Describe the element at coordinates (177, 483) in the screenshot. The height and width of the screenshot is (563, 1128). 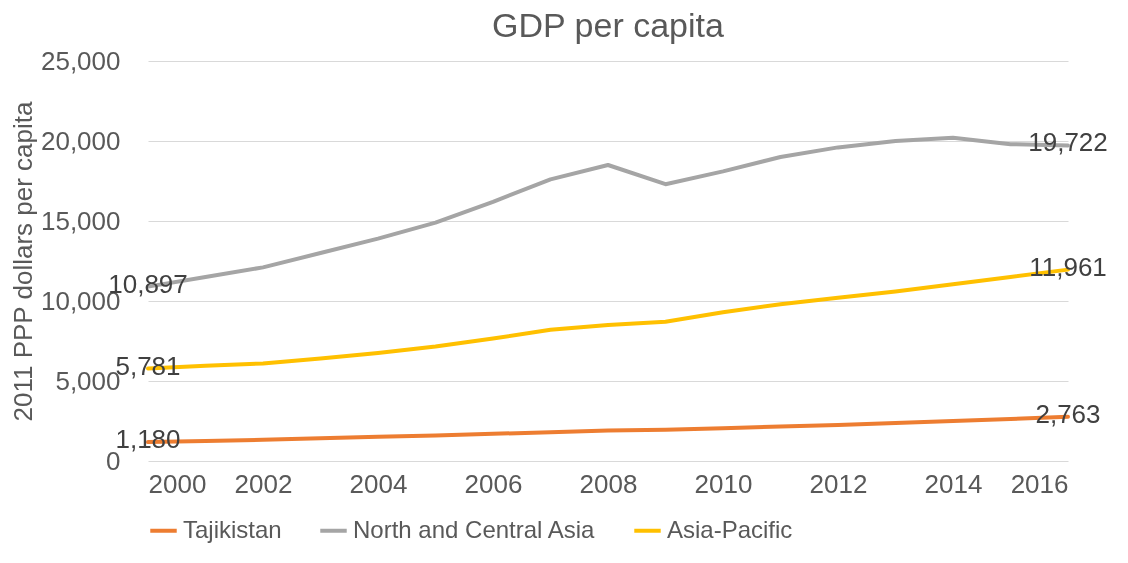
I see `x-tick-label: 2000` at that location.